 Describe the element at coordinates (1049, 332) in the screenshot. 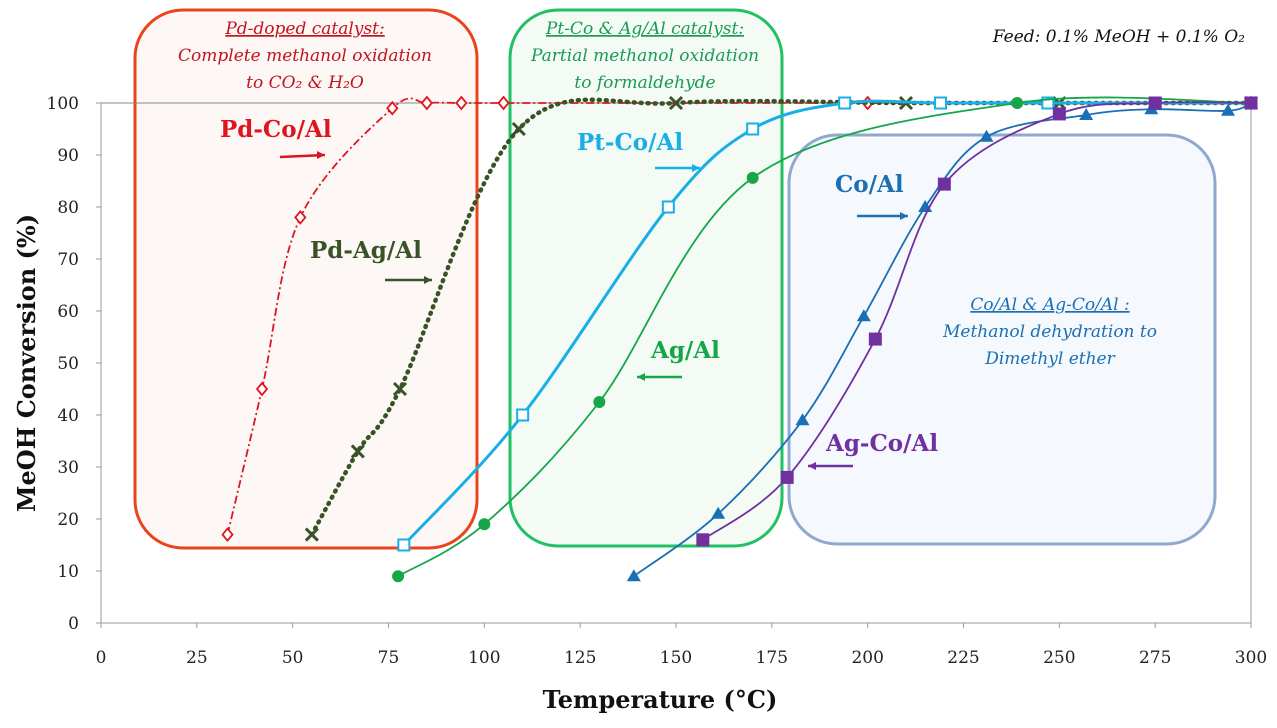

I see `annotation-line: Methanol dehydration to` at that location.